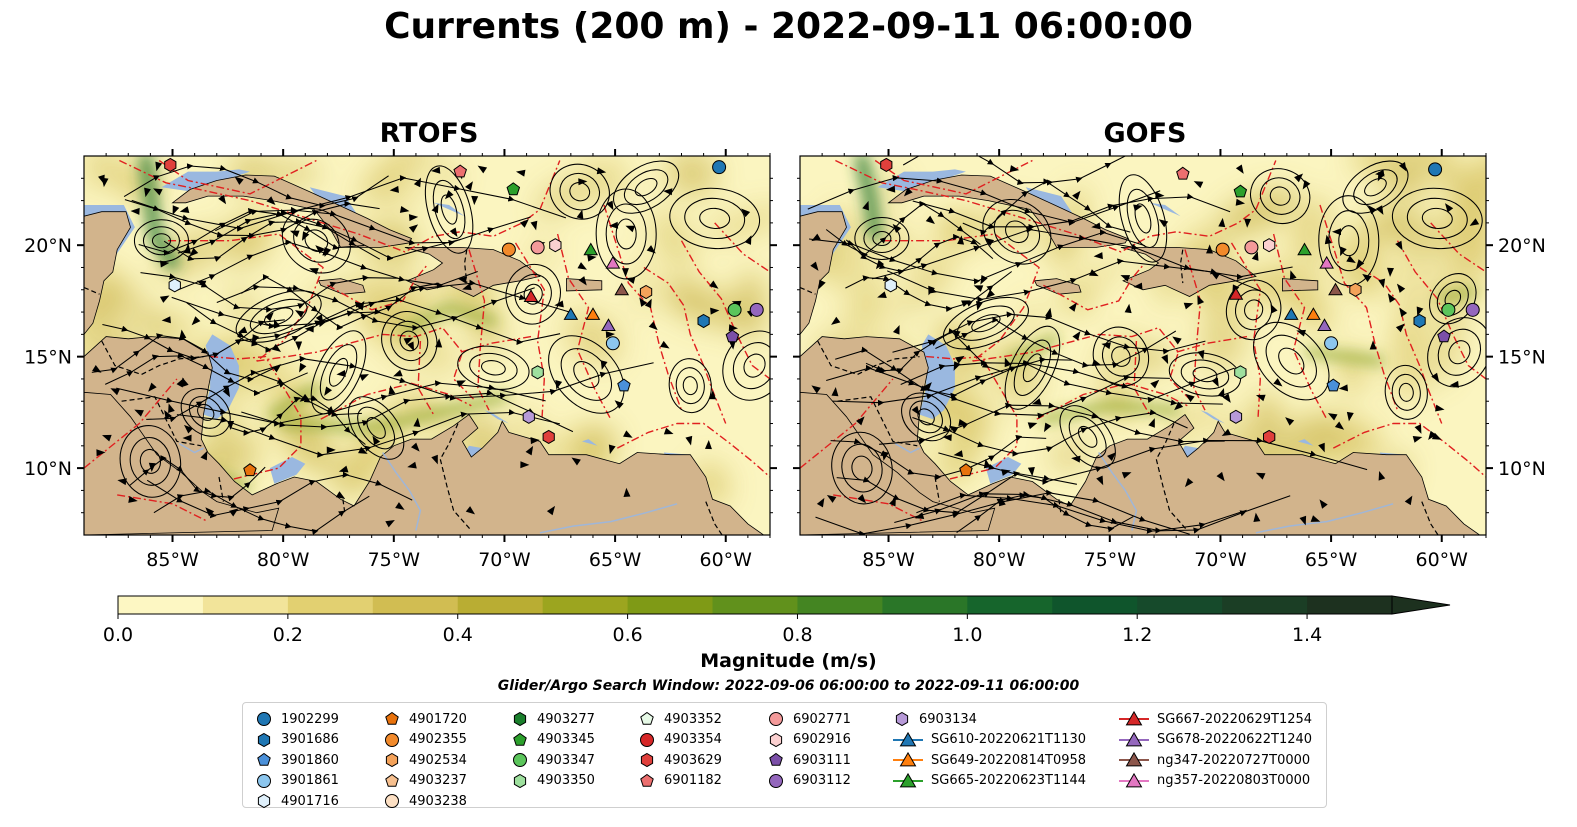  What do you see at coordinates (296, 760) in the screenshot?
I see `legend-column: 1902299 3901686 3901860 3901861 4901716` at bounding box center [296, 760].